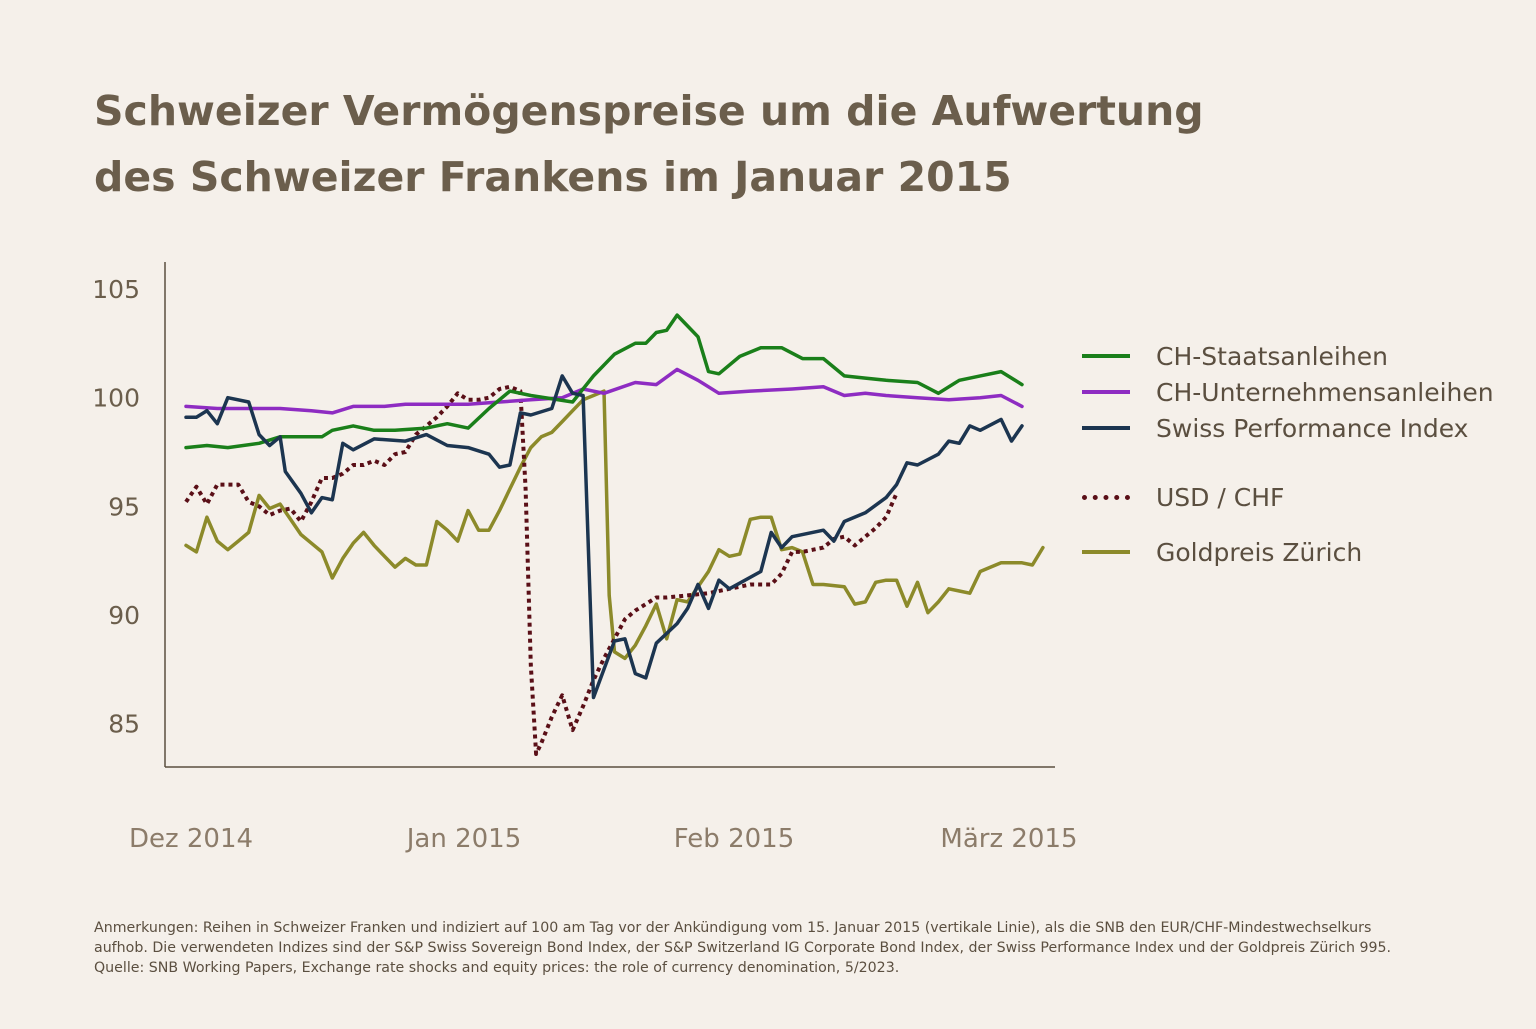 The width and height of the screenshot is (1536, 1029). I want to click on legend-item-ch-unternehmensanleihen: CH-Unternehmensanleihen, so click(1307, 392).